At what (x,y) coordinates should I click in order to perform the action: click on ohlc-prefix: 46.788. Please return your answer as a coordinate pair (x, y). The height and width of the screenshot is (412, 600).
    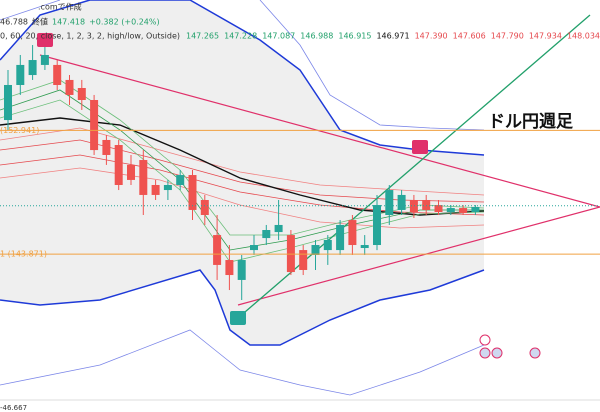
    Looking at the image, I should click on (14, 22).